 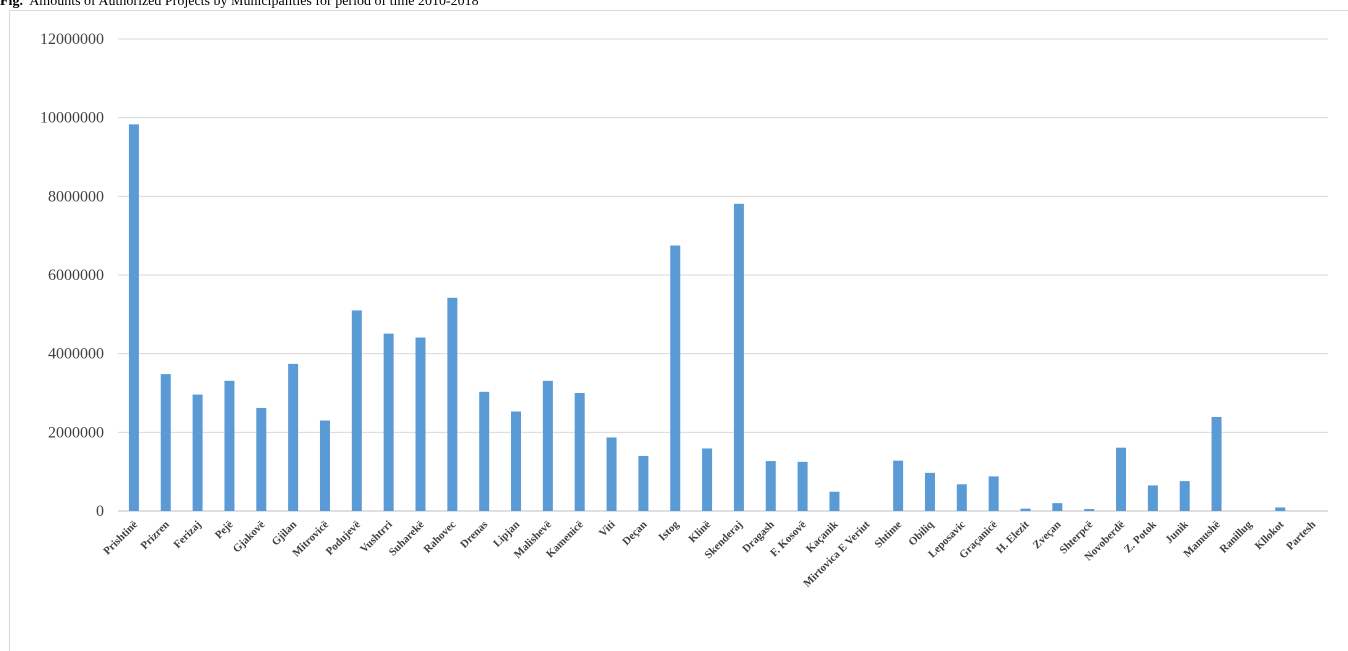 What do you see at coordinates (72, 39) in the screenshot?
I see `y-tick-label: 12000000` at bounding box center [72, 39].